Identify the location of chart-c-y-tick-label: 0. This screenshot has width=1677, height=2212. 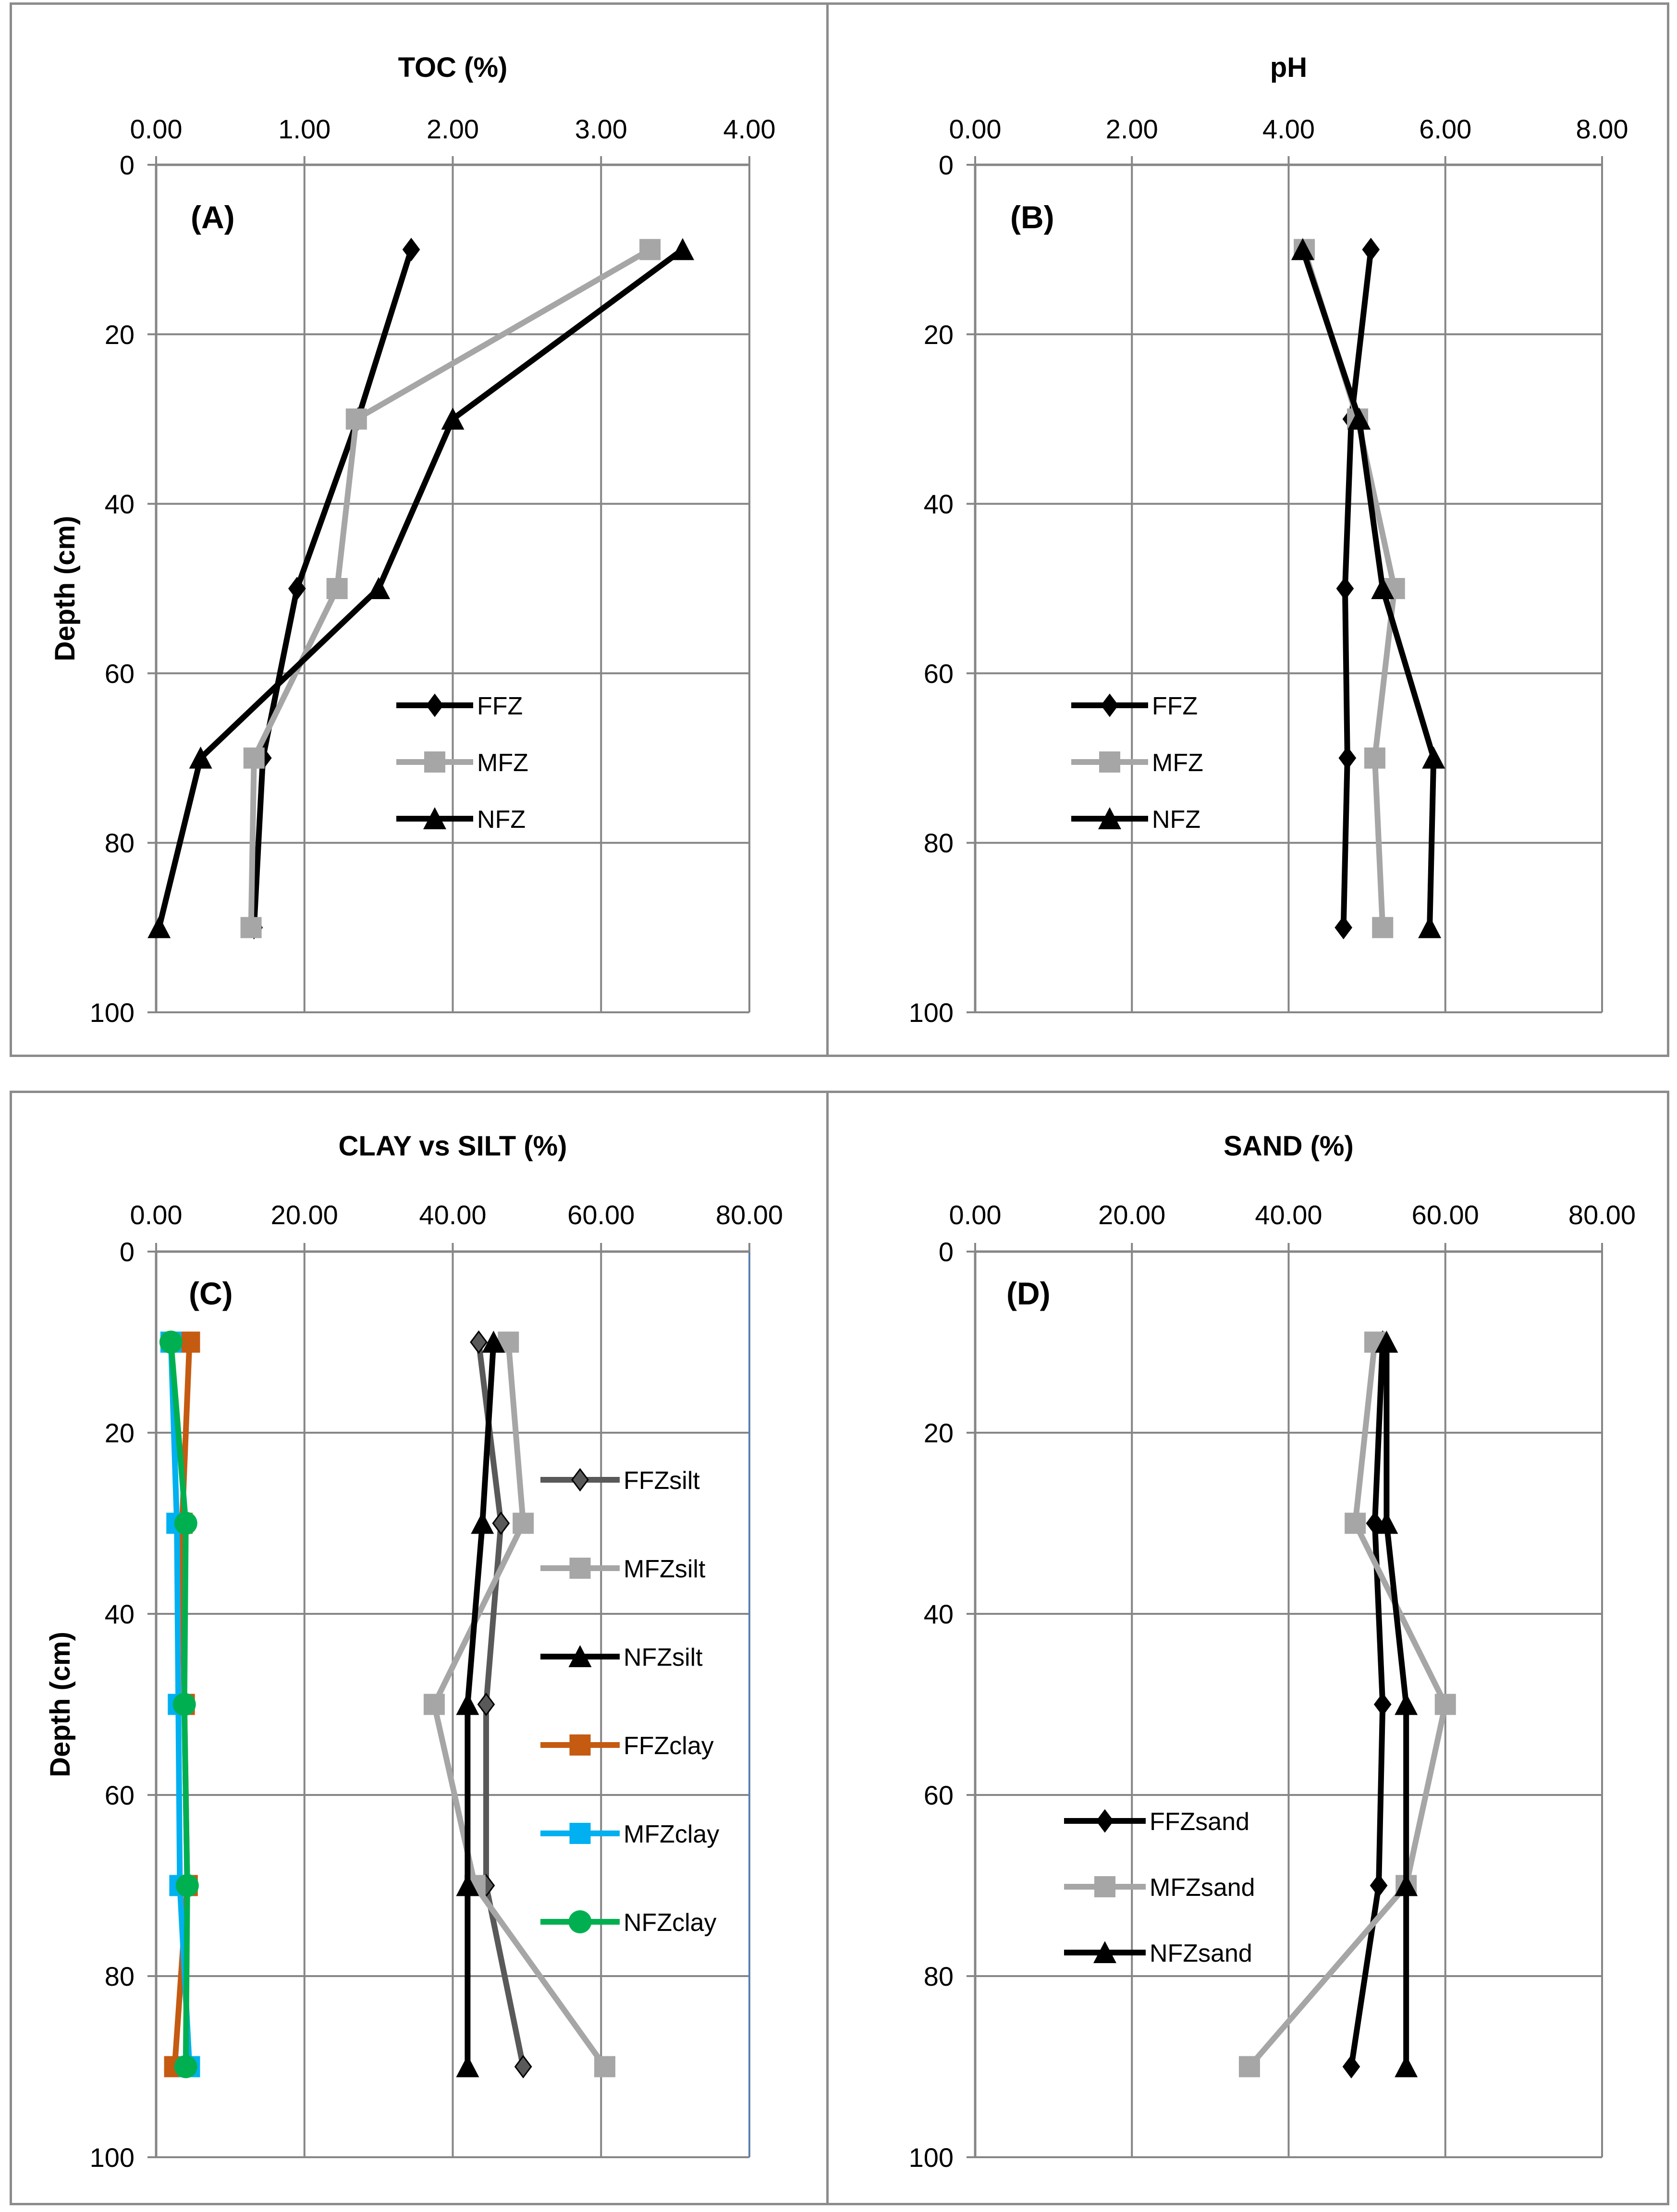
(128, 1252).